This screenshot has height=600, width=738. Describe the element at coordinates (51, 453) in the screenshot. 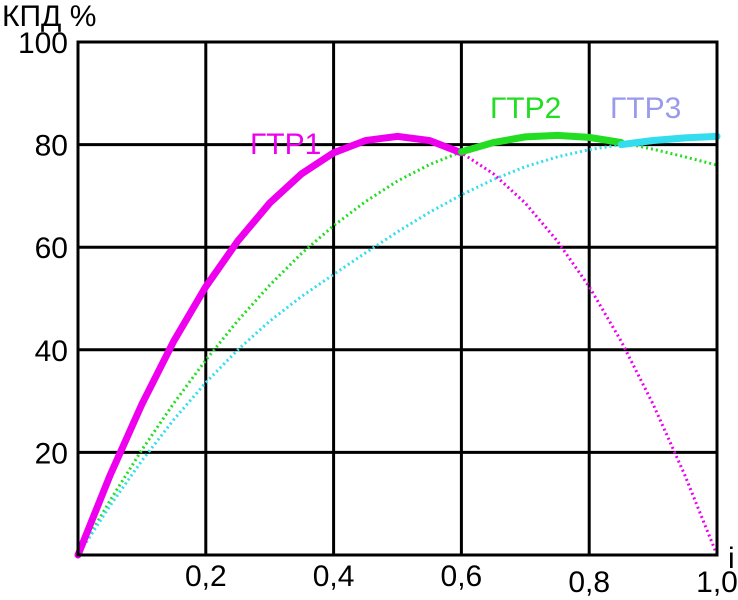

I see `y-tick-label: 20` at that location.